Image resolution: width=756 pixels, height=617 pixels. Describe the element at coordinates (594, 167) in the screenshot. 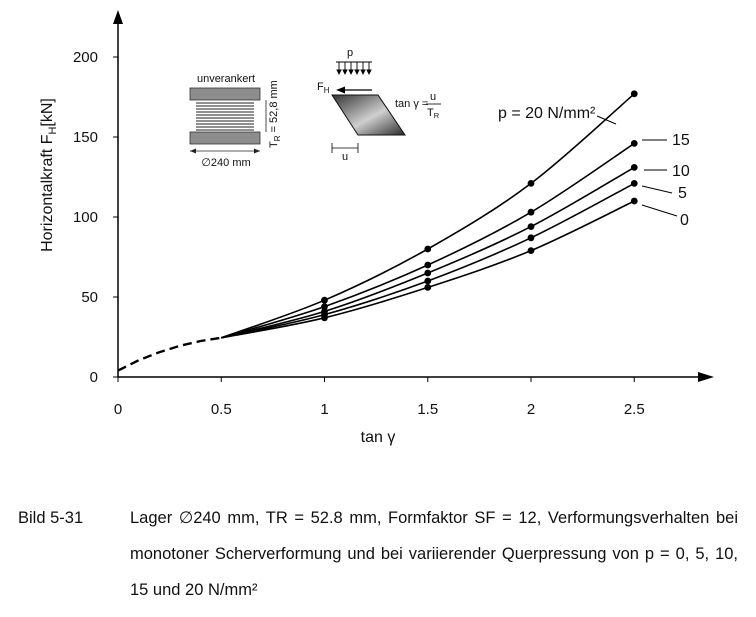

I see `series-labels: p = 20 N/mm² 15 10 5 0` at that location.